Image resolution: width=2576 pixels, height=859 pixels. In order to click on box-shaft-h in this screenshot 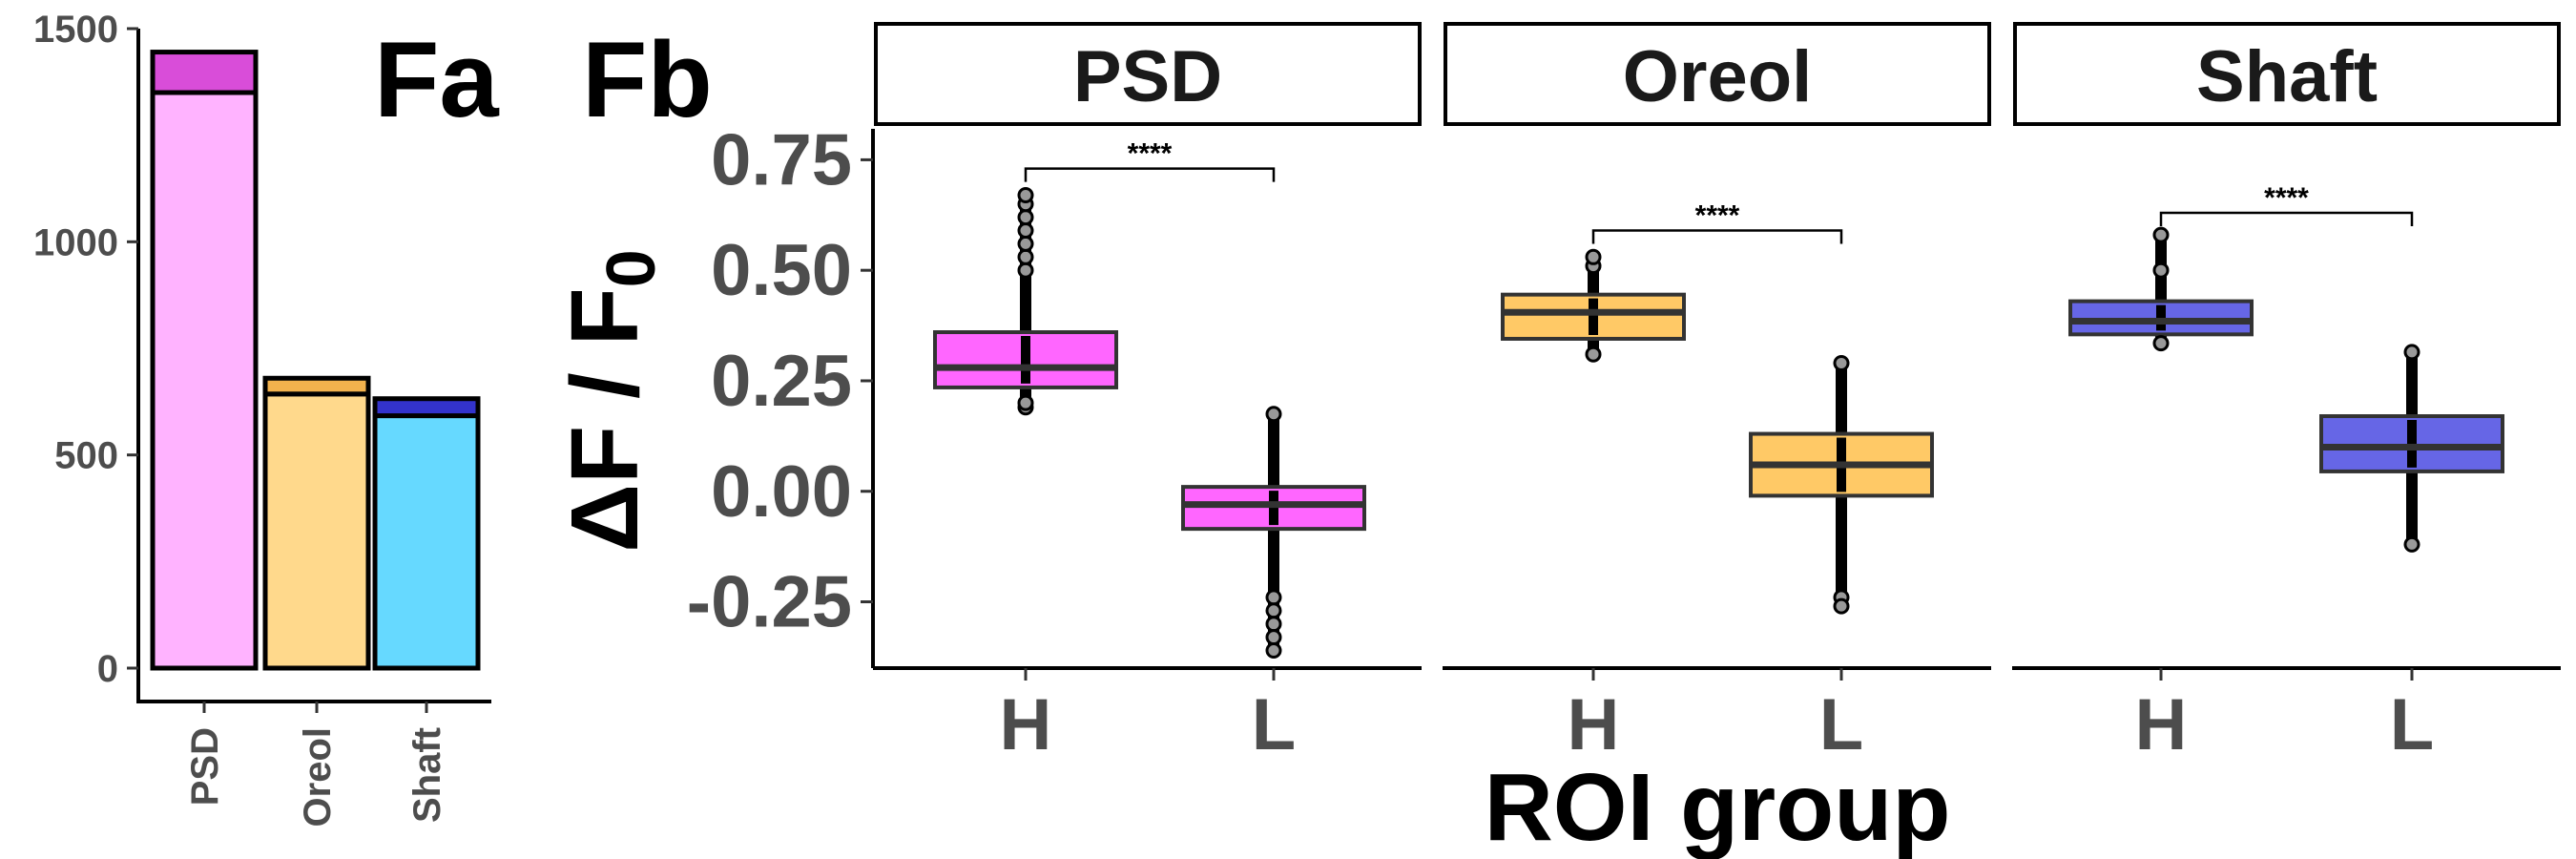, I will do `click(2161, 289)`.